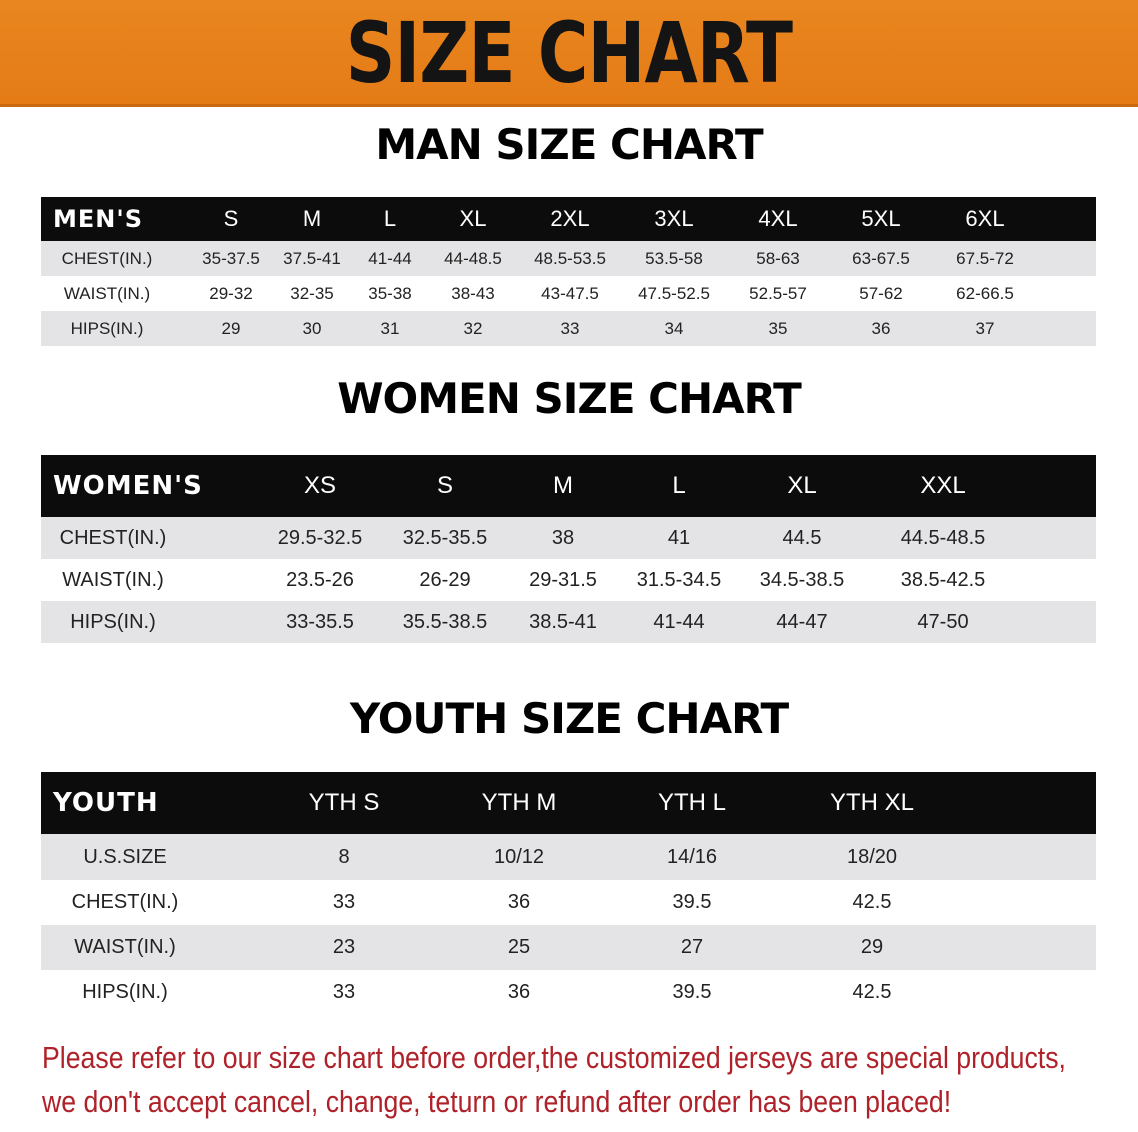 This screenshot has height=1132, width=1138. What do you see at coordinates (344, 947) in the screenshot?
I see `table-cell: 23` at bounding box center [344, 947].